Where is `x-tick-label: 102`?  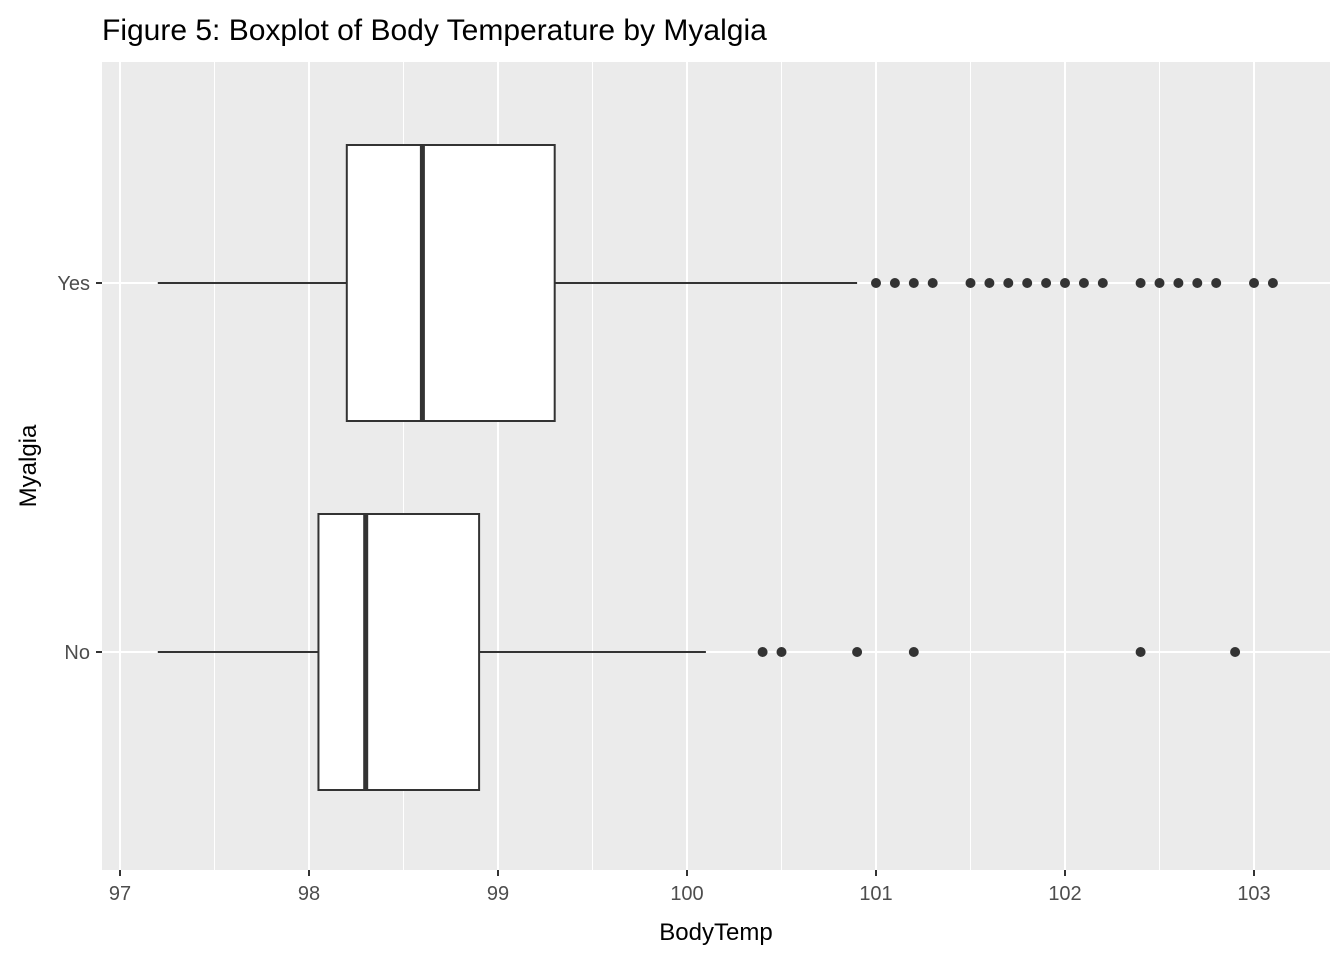 x-tick-label: 102 is located at coordinates (1064, 894).